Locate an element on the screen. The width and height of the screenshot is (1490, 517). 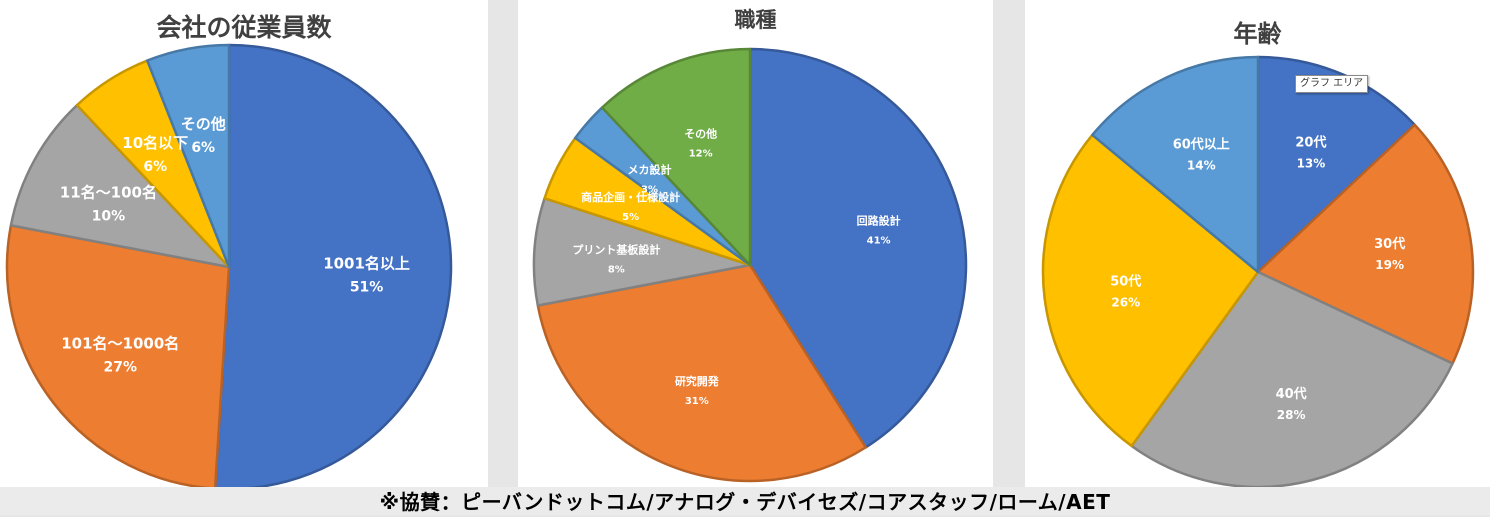
slice-percent-label: 14% is located at coordinates (1201, 165).